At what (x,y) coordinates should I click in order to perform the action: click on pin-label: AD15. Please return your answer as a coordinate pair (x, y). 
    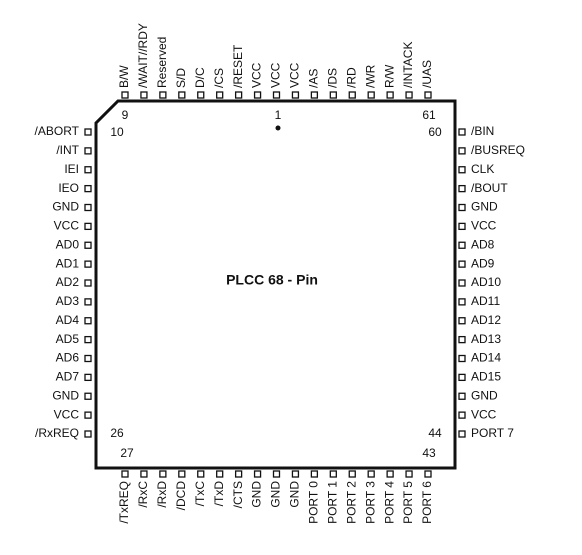
    Looking at the image, I should click on (486, 377).